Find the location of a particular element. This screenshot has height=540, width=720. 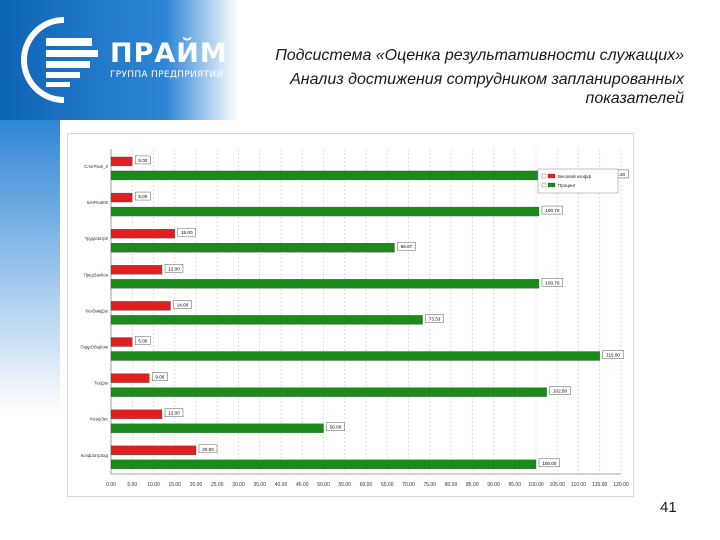

x-tick-label: 5.00 is located at coordinates (132, 485).